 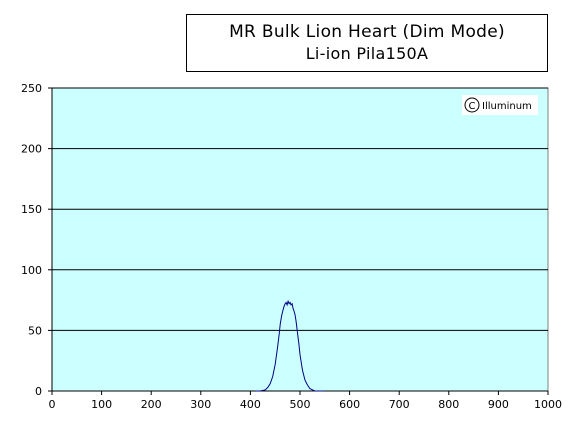 I want to click on x-tick-label: 200, so click(x=151, y=404).